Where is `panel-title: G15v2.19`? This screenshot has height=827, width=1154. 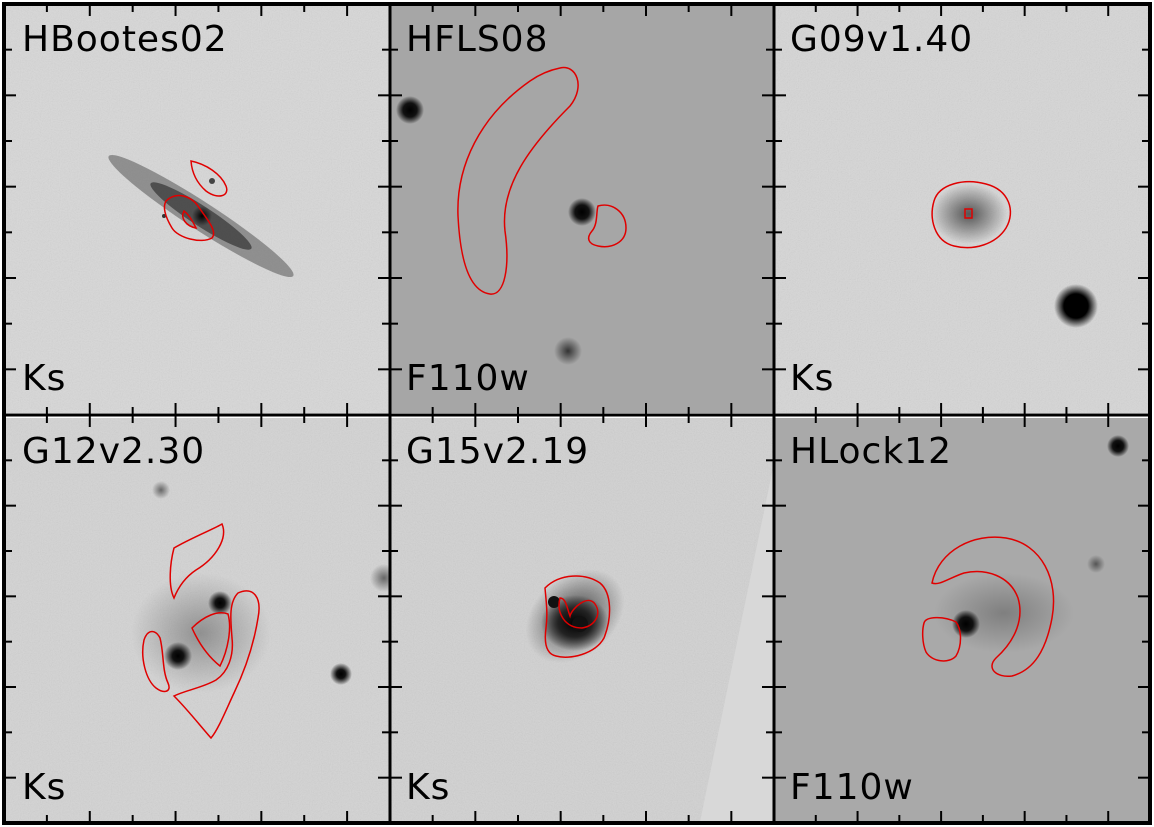
panel-title: G15v2.19 is located at coordinates (498, 451).